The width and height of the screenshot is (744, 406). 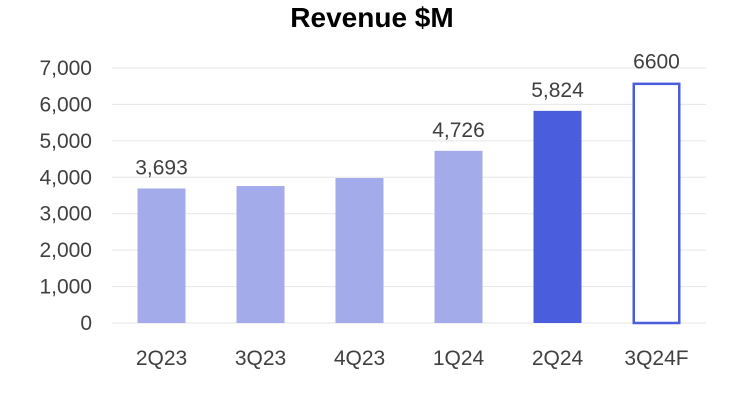 What do you see at coordinates (412, 358) in the screenshot?
I see `x-axis-categories: 2Q23 3Q23 4Q23 1Q24 2Q24 3Q24F` at bounding box center [412, 358].